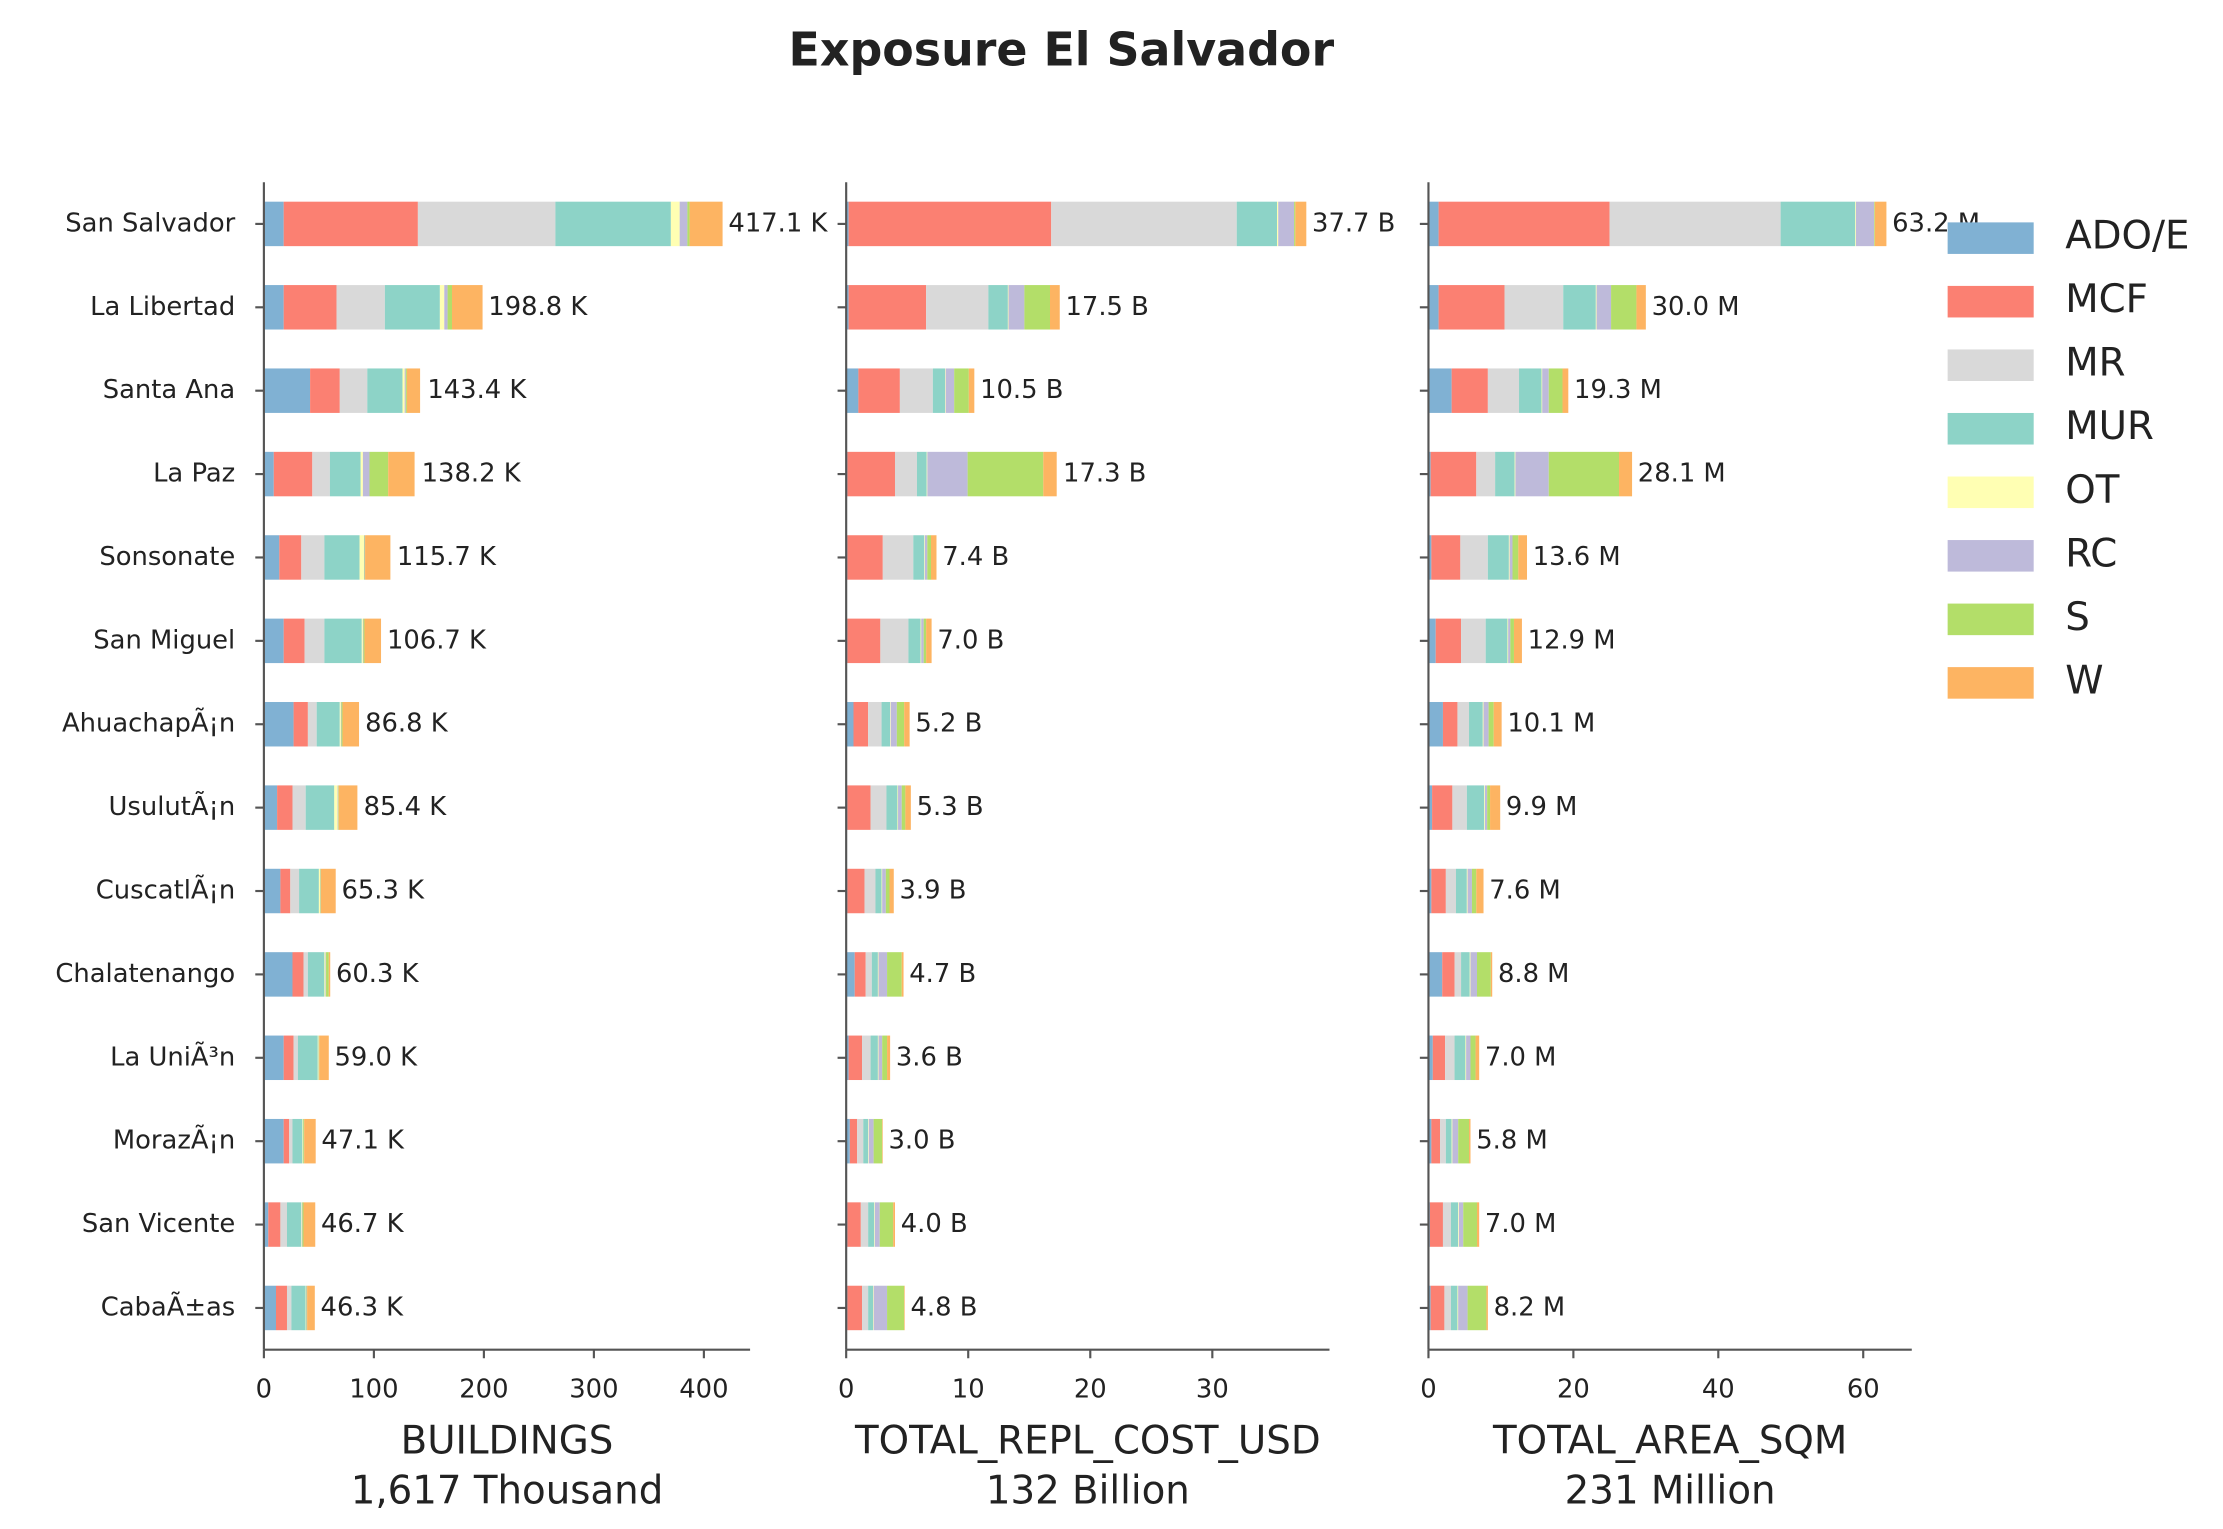  Describe the element at coordinates (2077, 617) in the screenshot. I see `legend-label: S` at that location.